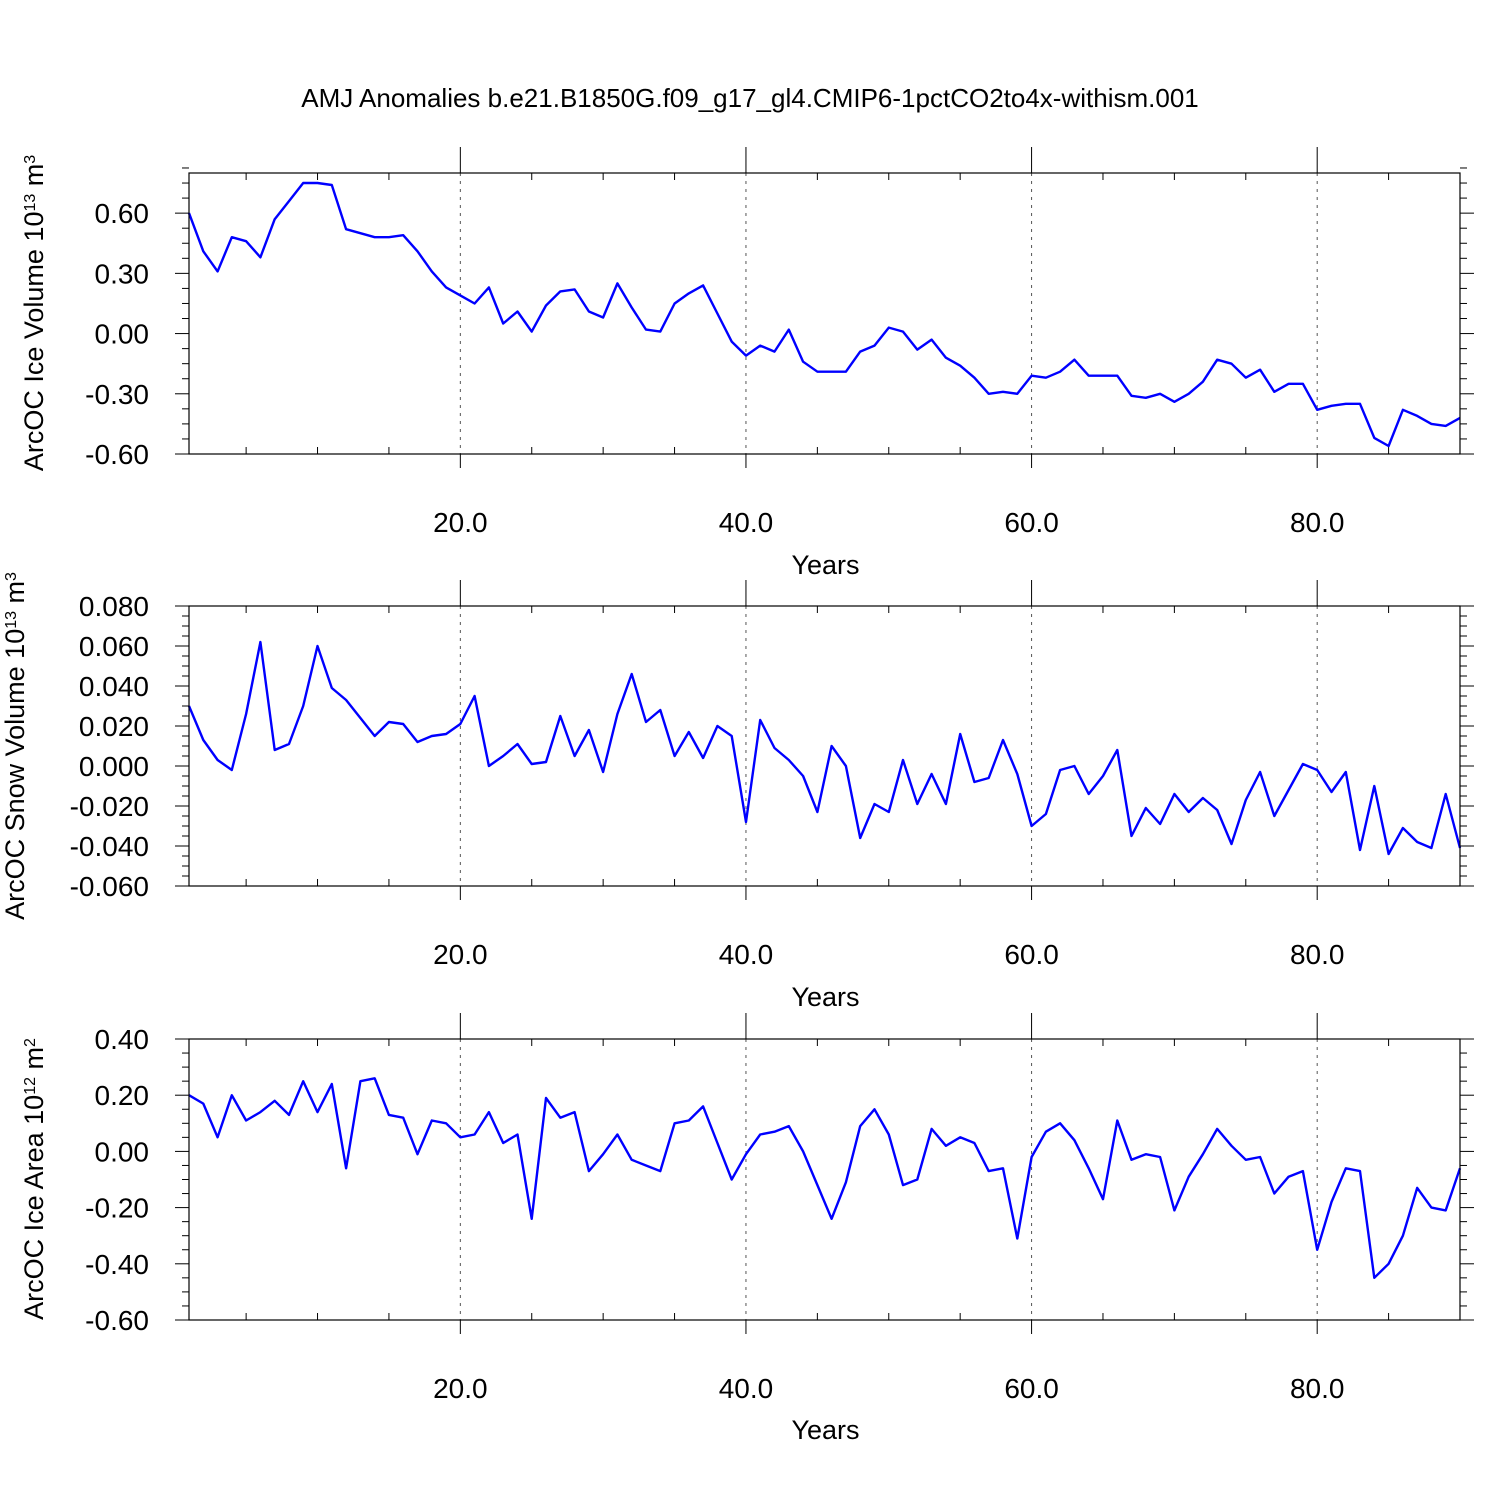 The image size is (1500, 1500). I want to click on y-tick-label: 0.20, so click(122, 1095).